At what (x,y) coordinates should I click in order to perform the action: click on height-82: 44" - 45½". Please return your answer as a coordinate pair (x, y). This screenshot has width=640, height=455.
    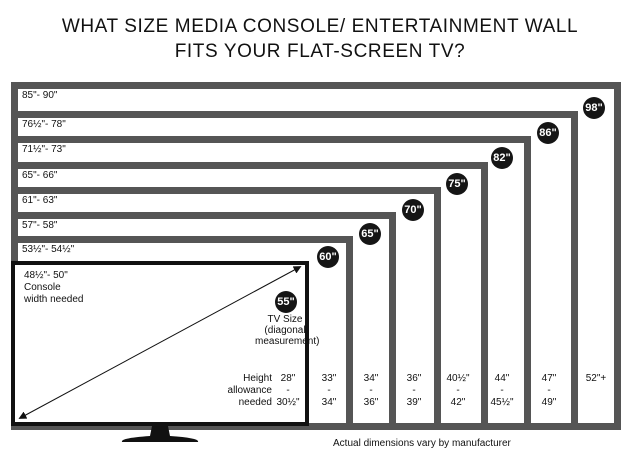
    Looking at the image, I should click on (502, 391).